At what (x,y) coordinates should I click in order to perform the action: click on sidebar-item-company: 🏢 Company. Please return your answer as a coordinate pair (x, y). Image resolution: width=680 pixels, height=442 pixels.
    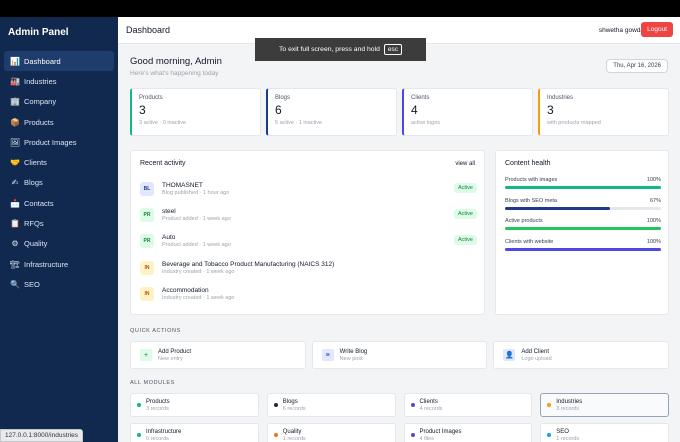
    Looking at the image, I should click on (59, 102).